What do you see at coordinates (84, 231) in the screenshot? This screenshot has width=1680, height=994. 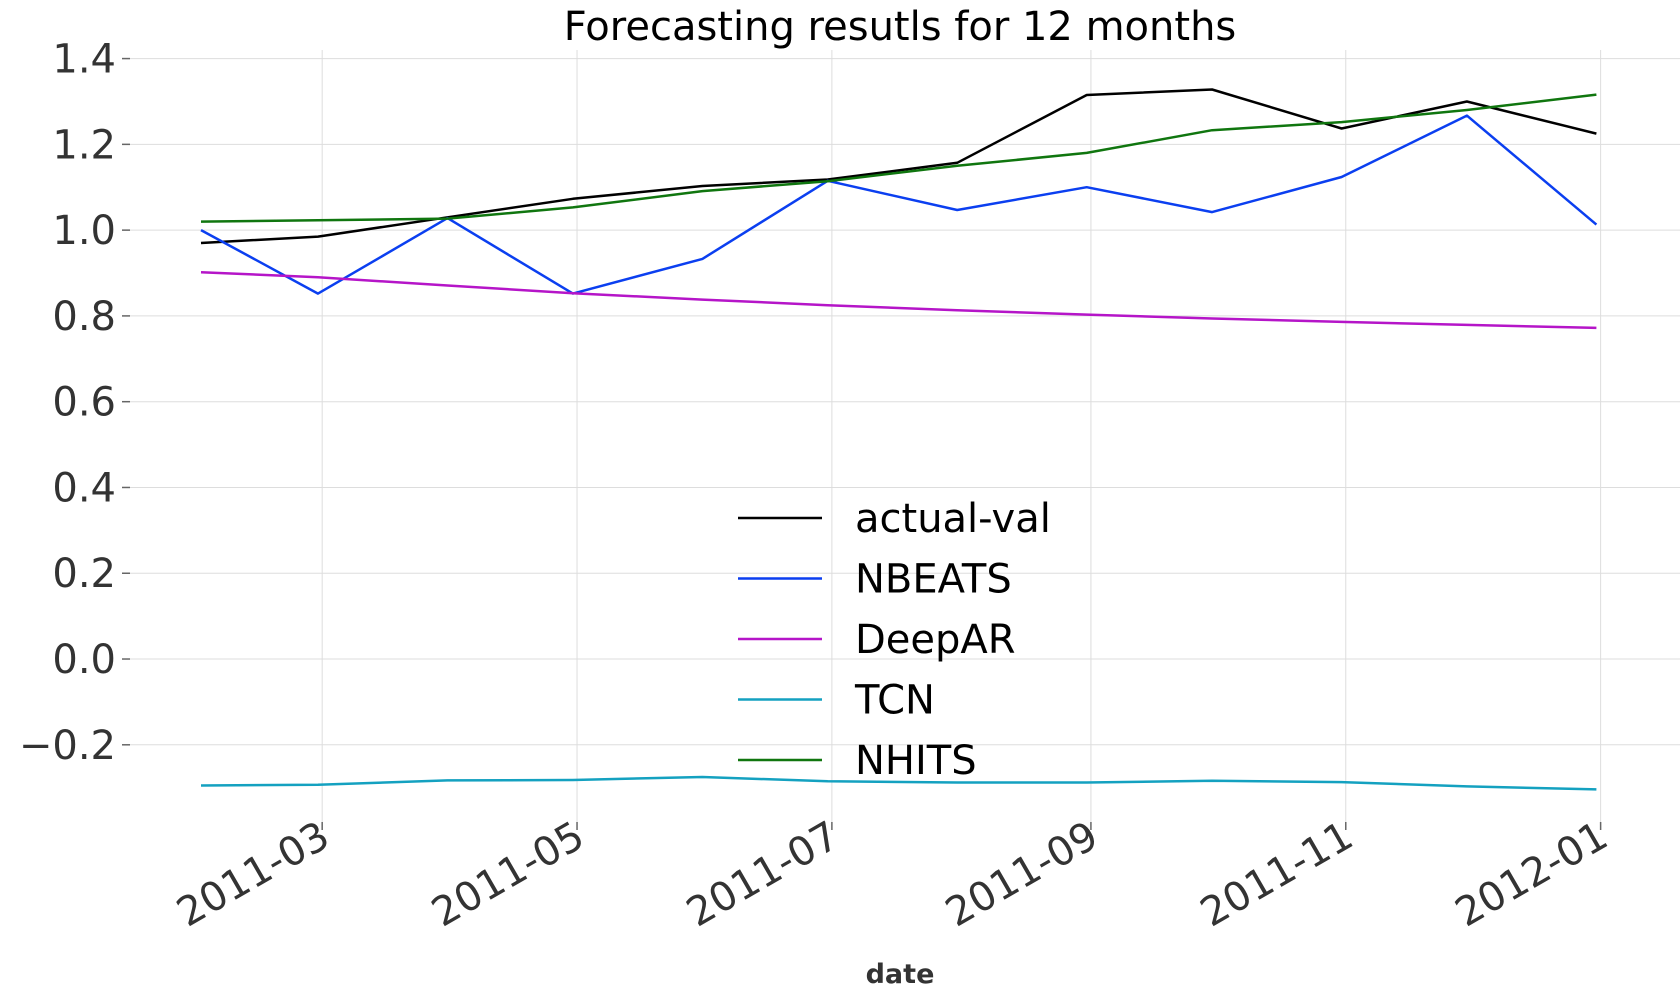 I see `y-tick-label: 1.0` at bounding box center [84, 231].